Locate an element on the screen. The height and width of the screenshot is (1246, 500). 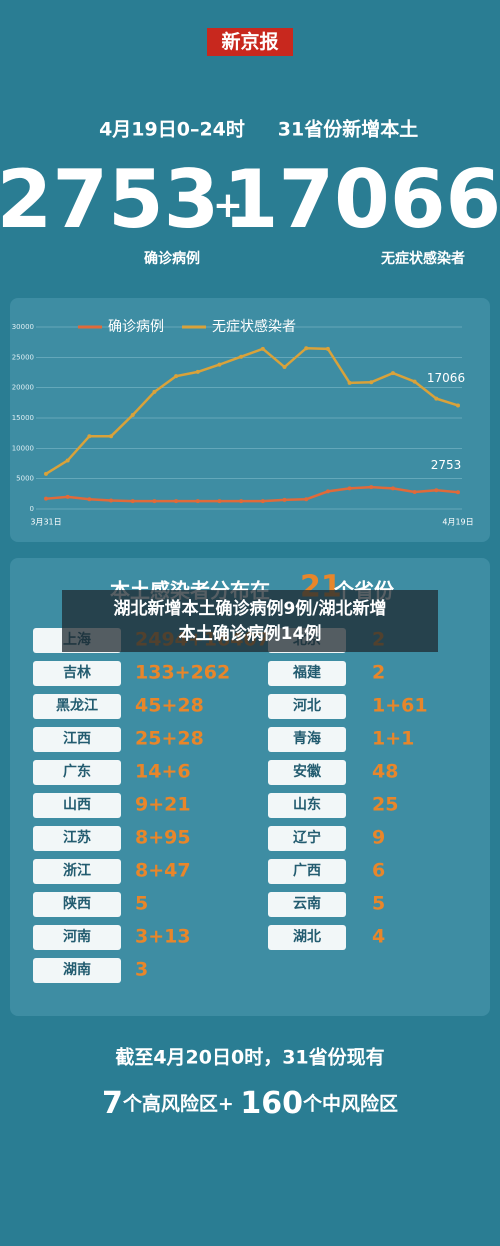
overlay-text: 湖北新增本土确诊病例9例/湖北新增 is located at coordinates (249, 608).